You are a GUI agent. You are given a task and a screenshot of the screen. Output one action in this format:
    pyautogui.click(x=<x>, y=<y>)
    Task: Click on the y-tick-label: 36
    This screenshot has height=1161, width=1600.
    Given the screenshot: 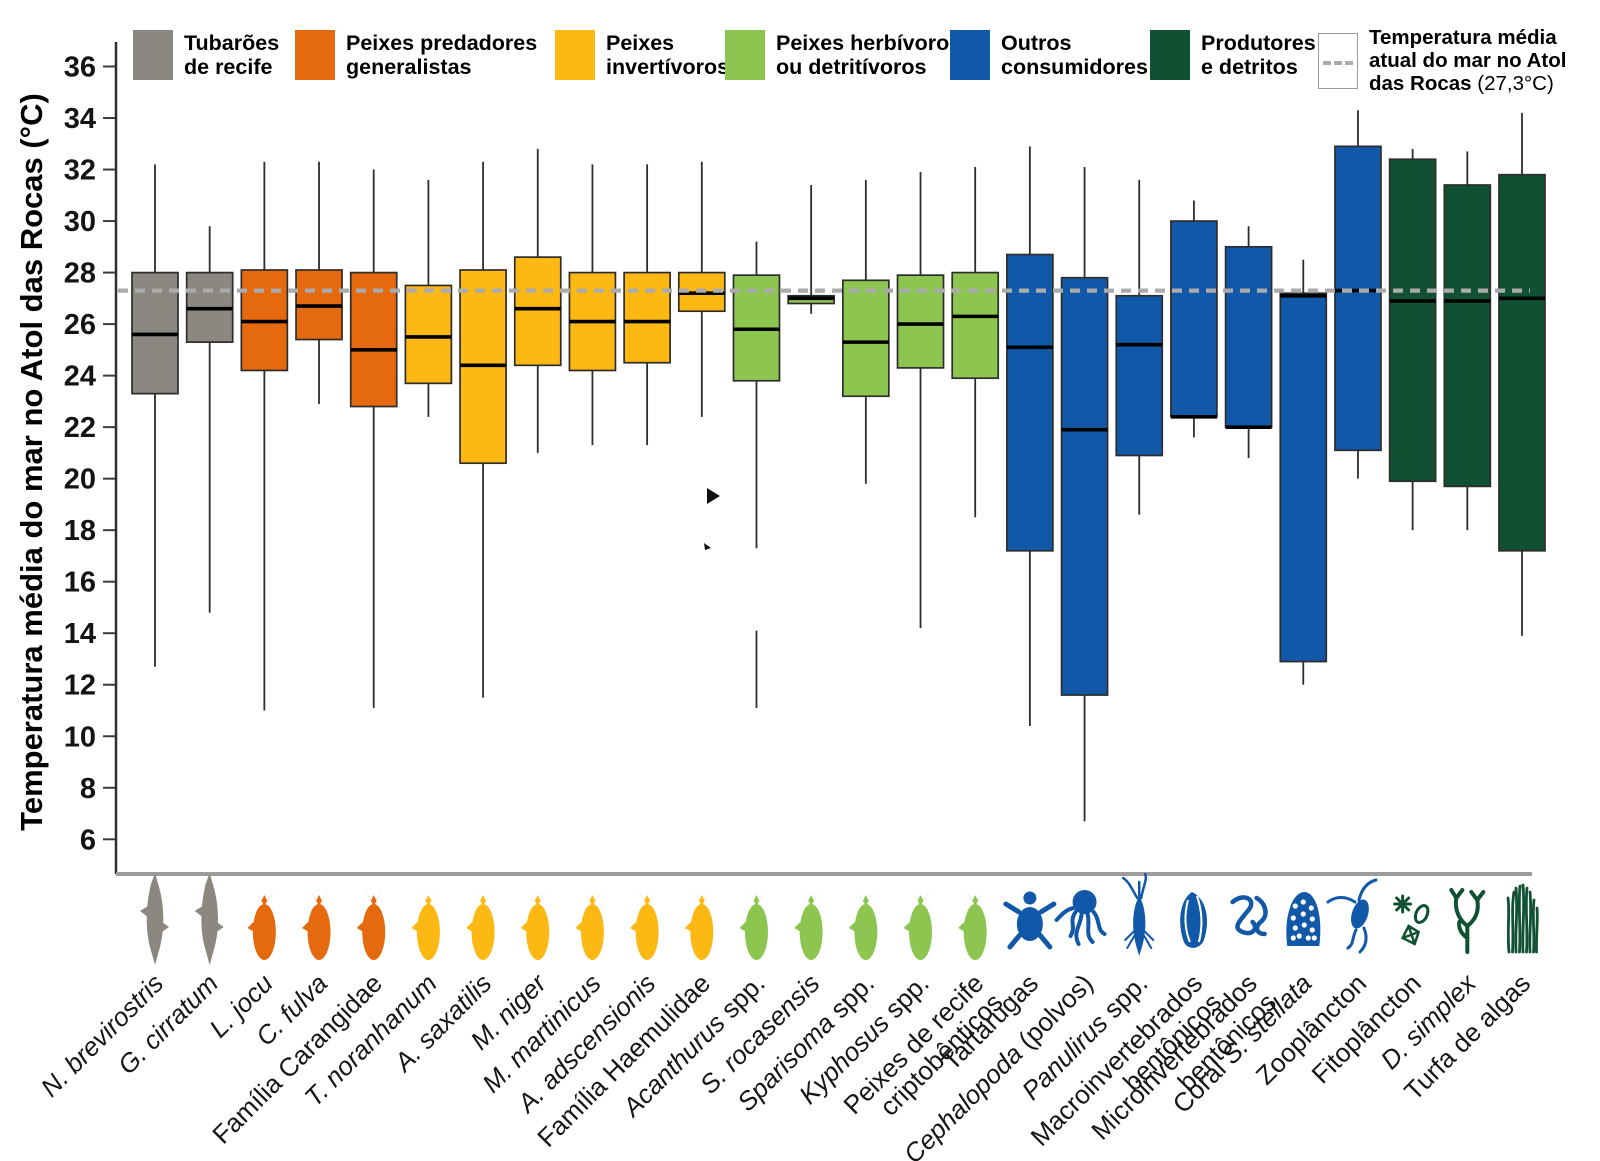 What is the action you would take?
    pyautogui.click(x=80, y=68)
    